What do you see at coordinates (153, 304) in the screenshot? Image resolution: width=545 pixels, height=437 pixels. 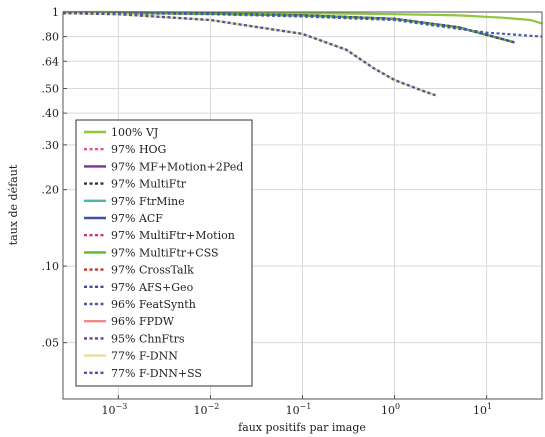 I see `legend-label: 96% FeatSynth` at bounding box center [153, 304].